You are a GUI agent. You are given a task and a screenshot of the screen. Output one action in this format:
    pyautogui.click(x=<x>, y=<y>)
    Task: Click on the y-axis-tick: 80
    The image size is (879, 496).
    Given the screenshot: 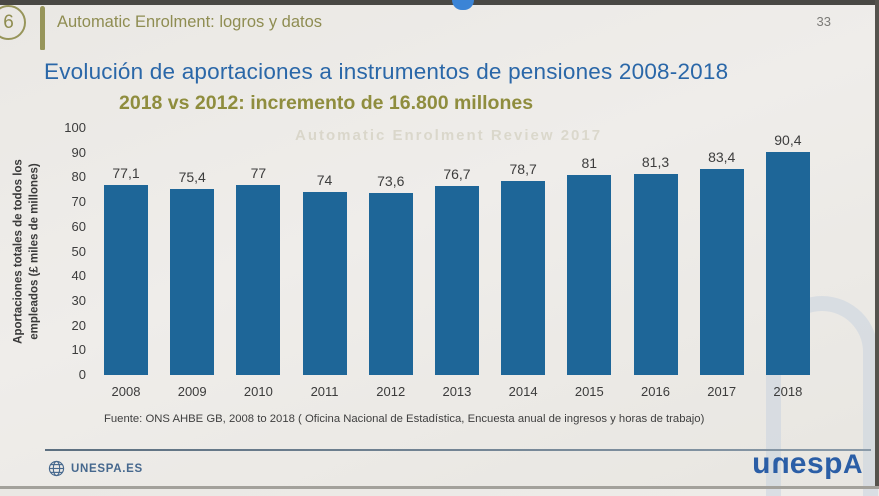 What is the action you would take?
    pyautogui.click(x=78, y=177)
    